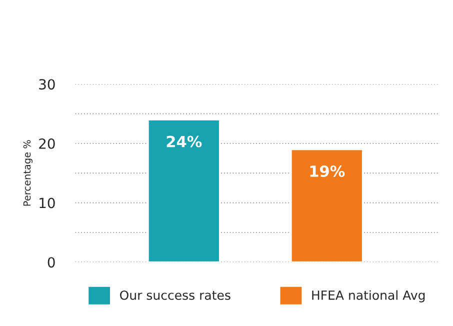 This screenshot has width=453, height=326. What do you see at coordinates (47, 203) in the screenshot?
I see `y-tick-label: 10` at bounding box center [47, 203].